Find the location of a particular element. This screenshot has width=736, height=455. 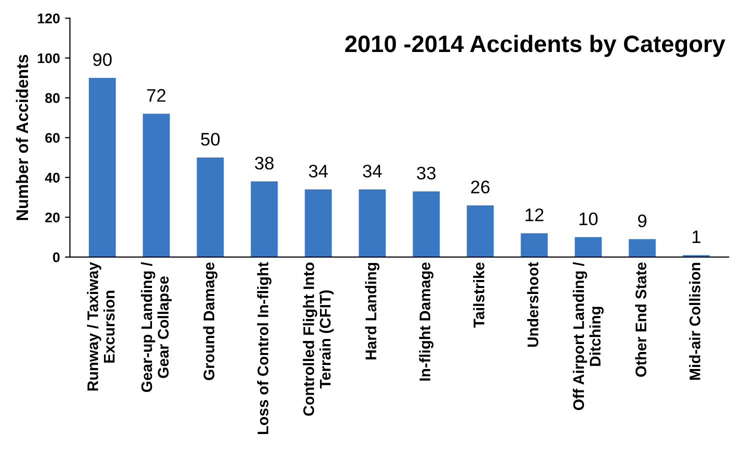

x-tick-label: Loss of Control In-flight is located at coordinates (264, 348).